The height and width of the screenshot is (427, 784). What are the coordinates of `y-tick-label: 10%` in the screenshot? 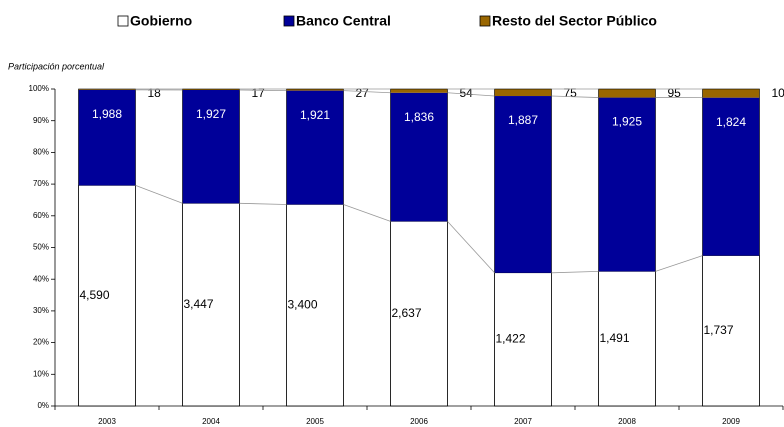 It's located at (41, 373).